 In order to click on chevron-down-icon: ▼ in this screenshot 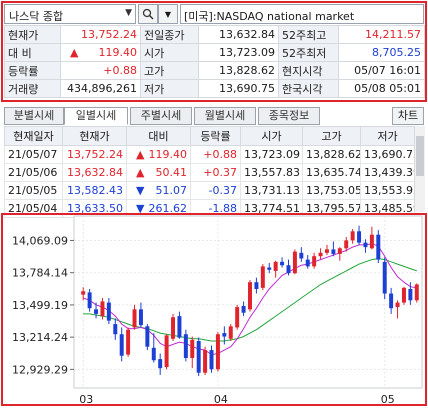, I will do `click(128, 13)`.